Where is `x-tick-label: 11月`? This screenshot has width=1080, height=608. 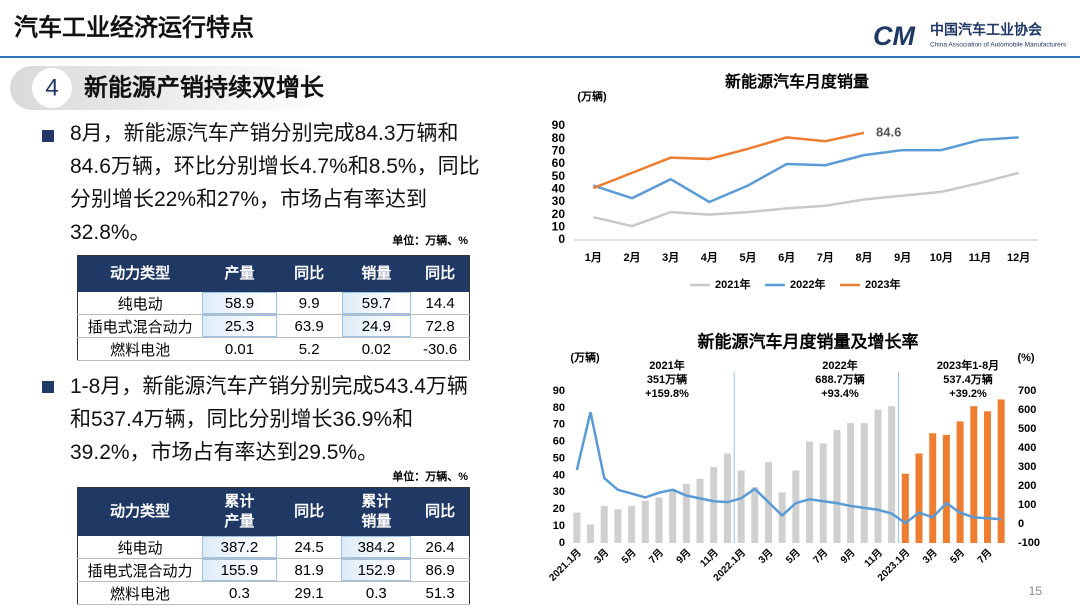
x-tick-label: 11月 is located at coordinates (709, 558).